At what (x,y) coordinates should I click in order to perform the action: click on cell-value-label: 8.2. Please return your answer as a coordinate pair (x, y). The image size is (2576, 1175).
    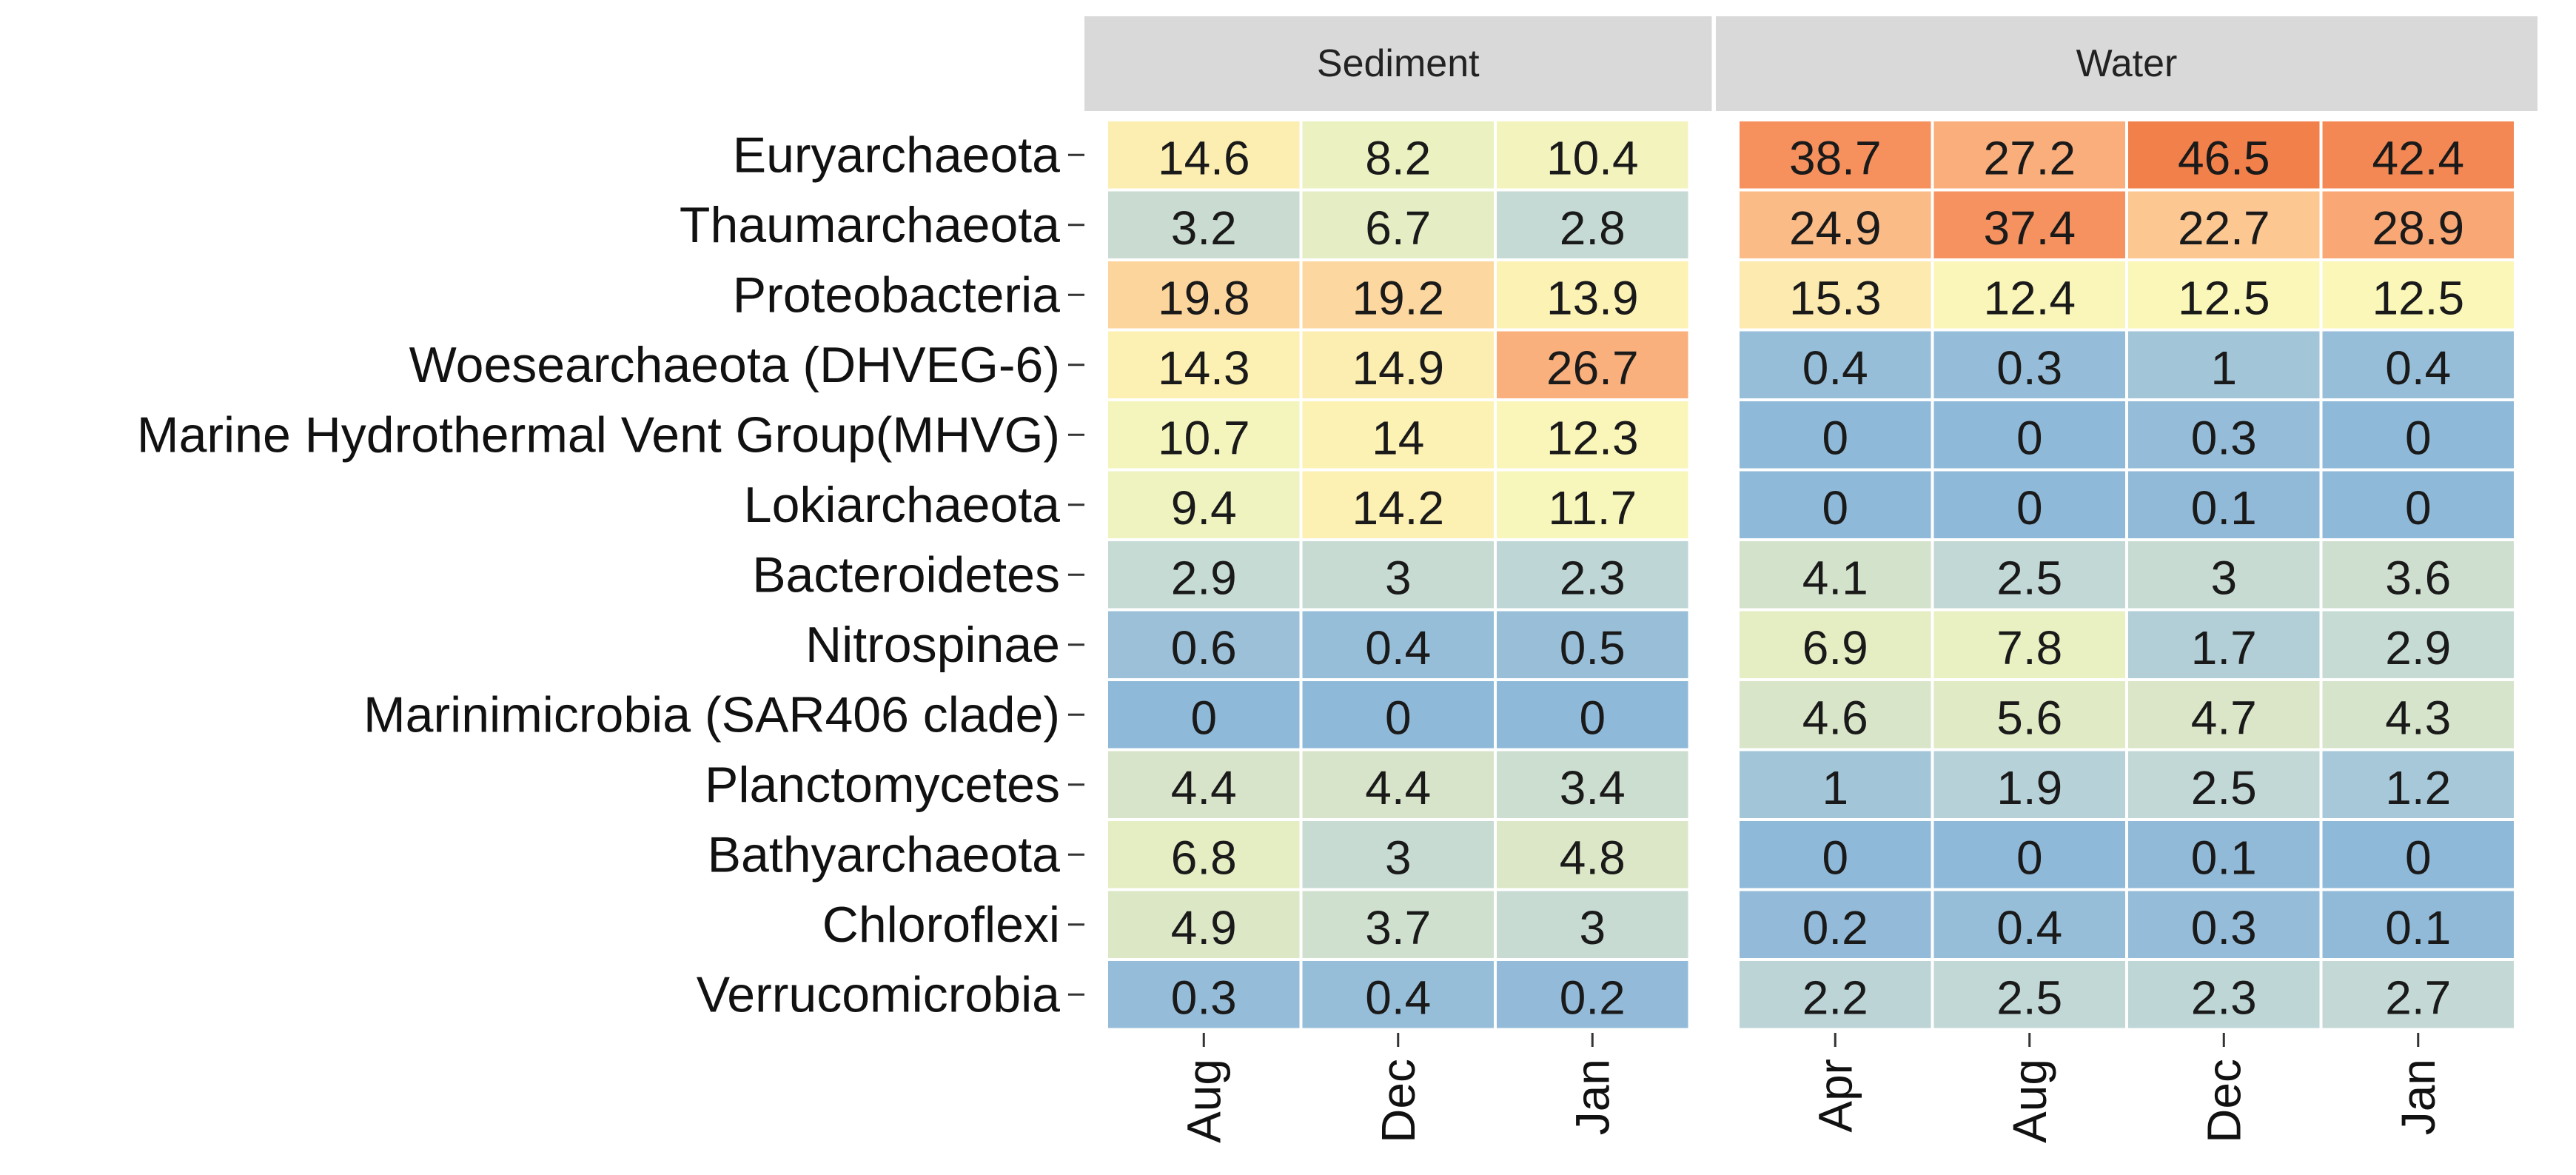
    Looking at the image, I should click on (1398, 157).